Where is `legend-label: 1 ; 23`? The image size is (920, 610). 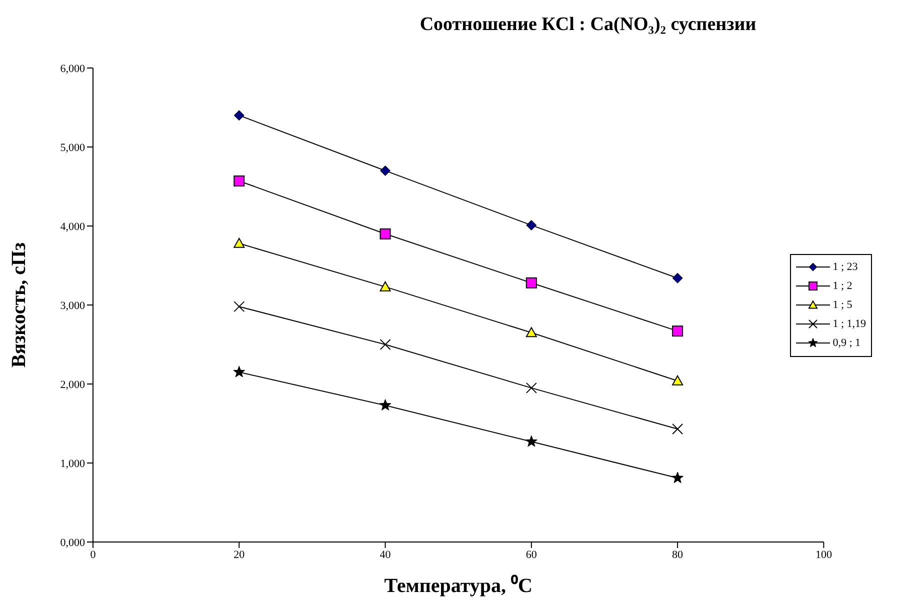
legend-label: 1 ; 23 is located at coordinates (845, 267).